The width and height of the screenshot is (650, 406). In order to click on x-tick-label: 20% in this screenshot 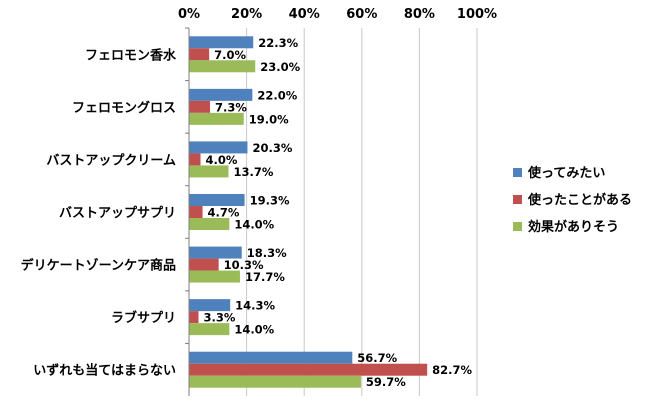, I will do `click(246, 14)`.